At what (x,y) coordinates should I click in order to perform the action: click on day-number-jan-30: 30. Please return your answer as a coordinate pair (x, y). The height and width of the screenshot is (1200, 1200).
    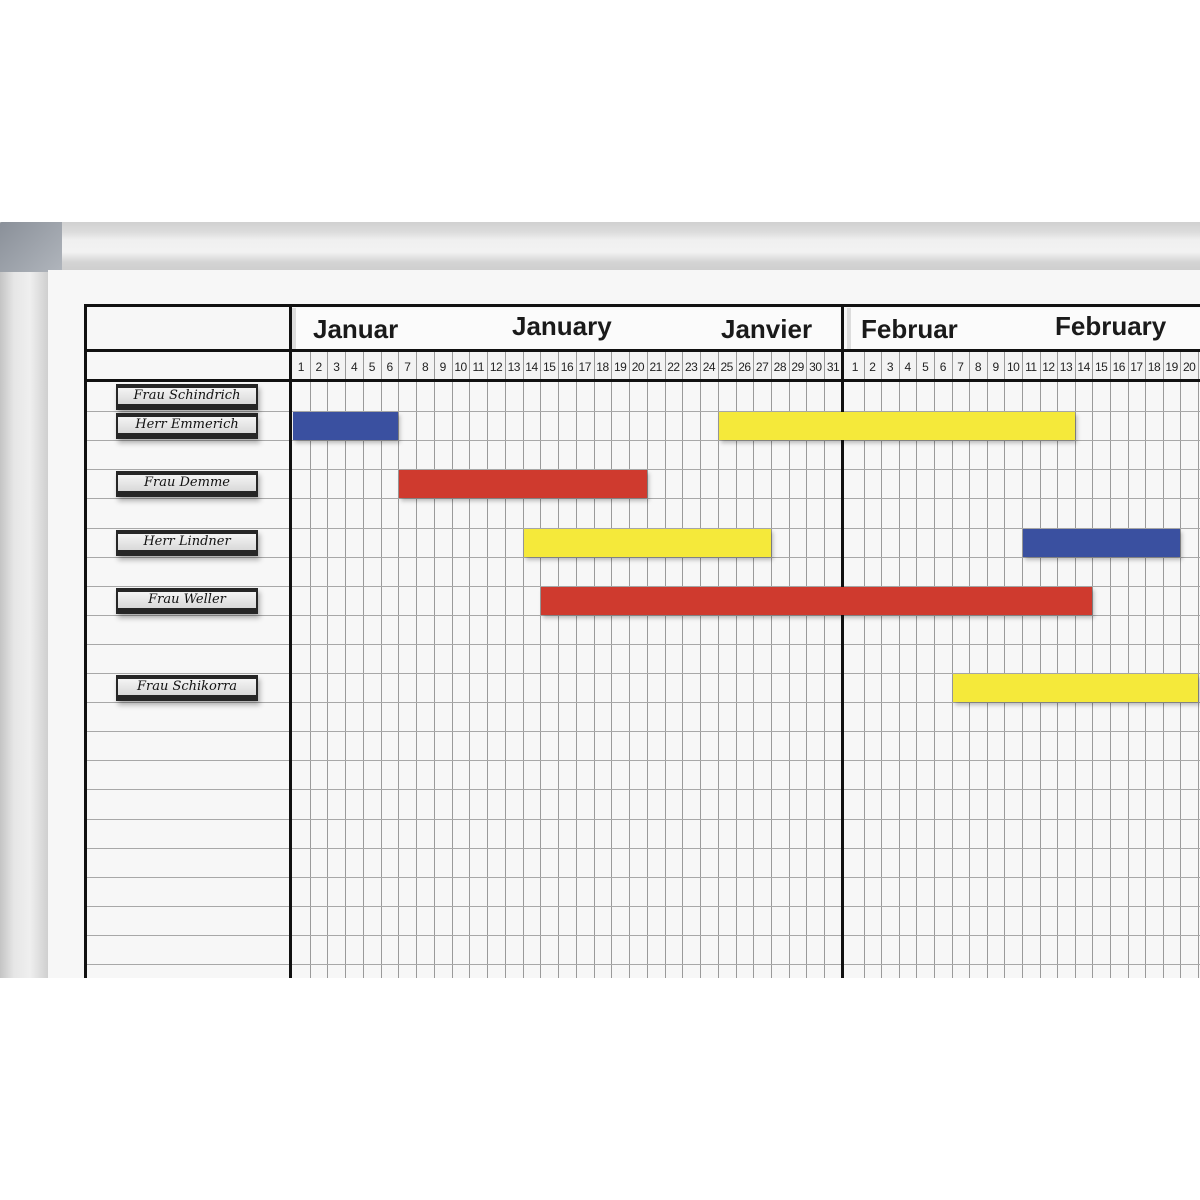
    Looking at the image, I should click on (815, 367).